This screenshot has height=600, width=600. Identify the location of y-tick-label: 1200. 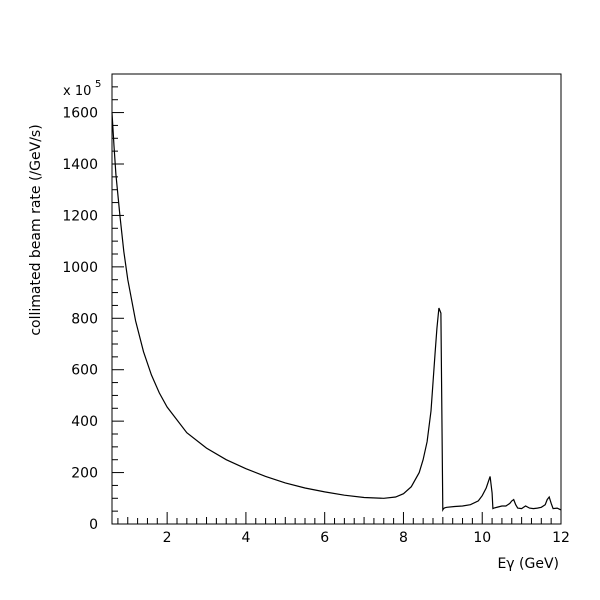
(80, 216).